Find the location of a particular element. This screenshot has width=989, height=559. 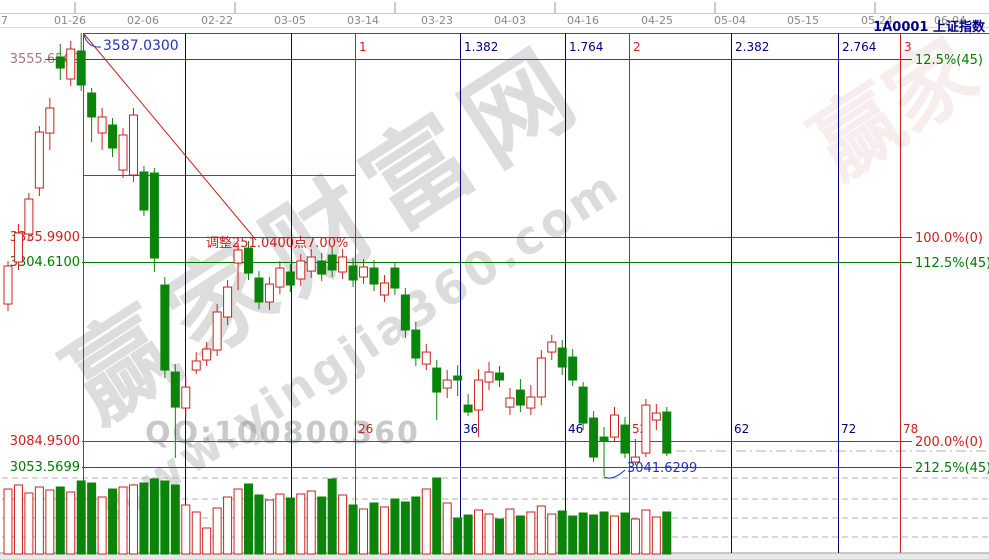

trend-line is located at coordinates (170, 137).